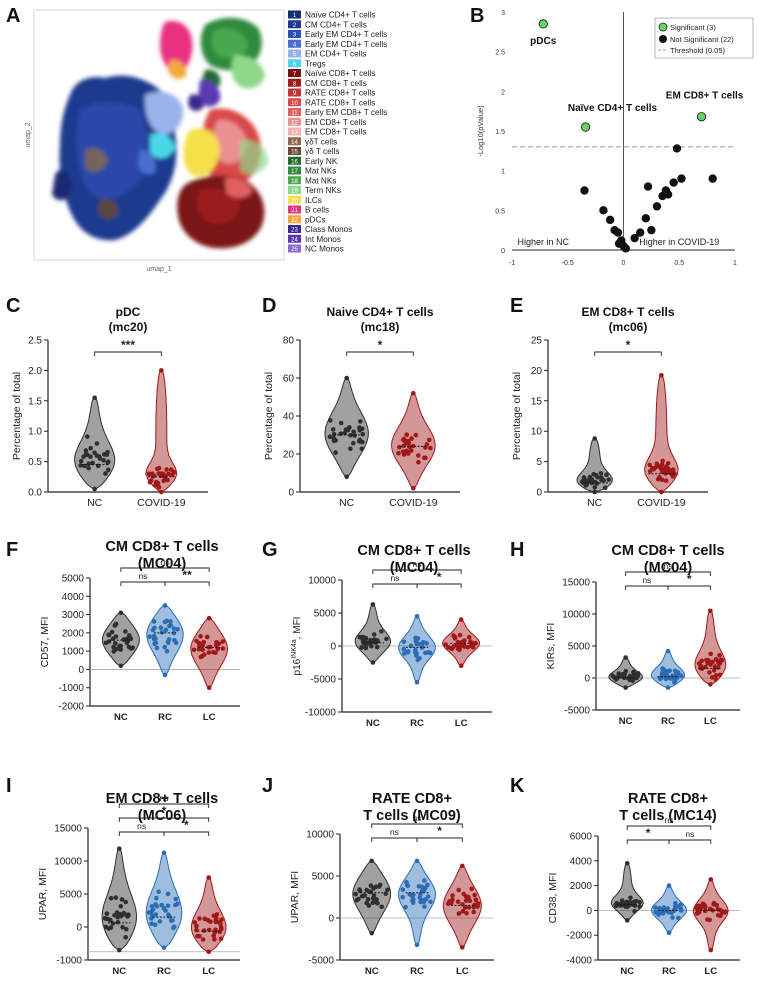 The image size is (766, 1004). Describe the element at coordinates (294, 221) in the screenshot. I see `legend-number: 22` at that location.